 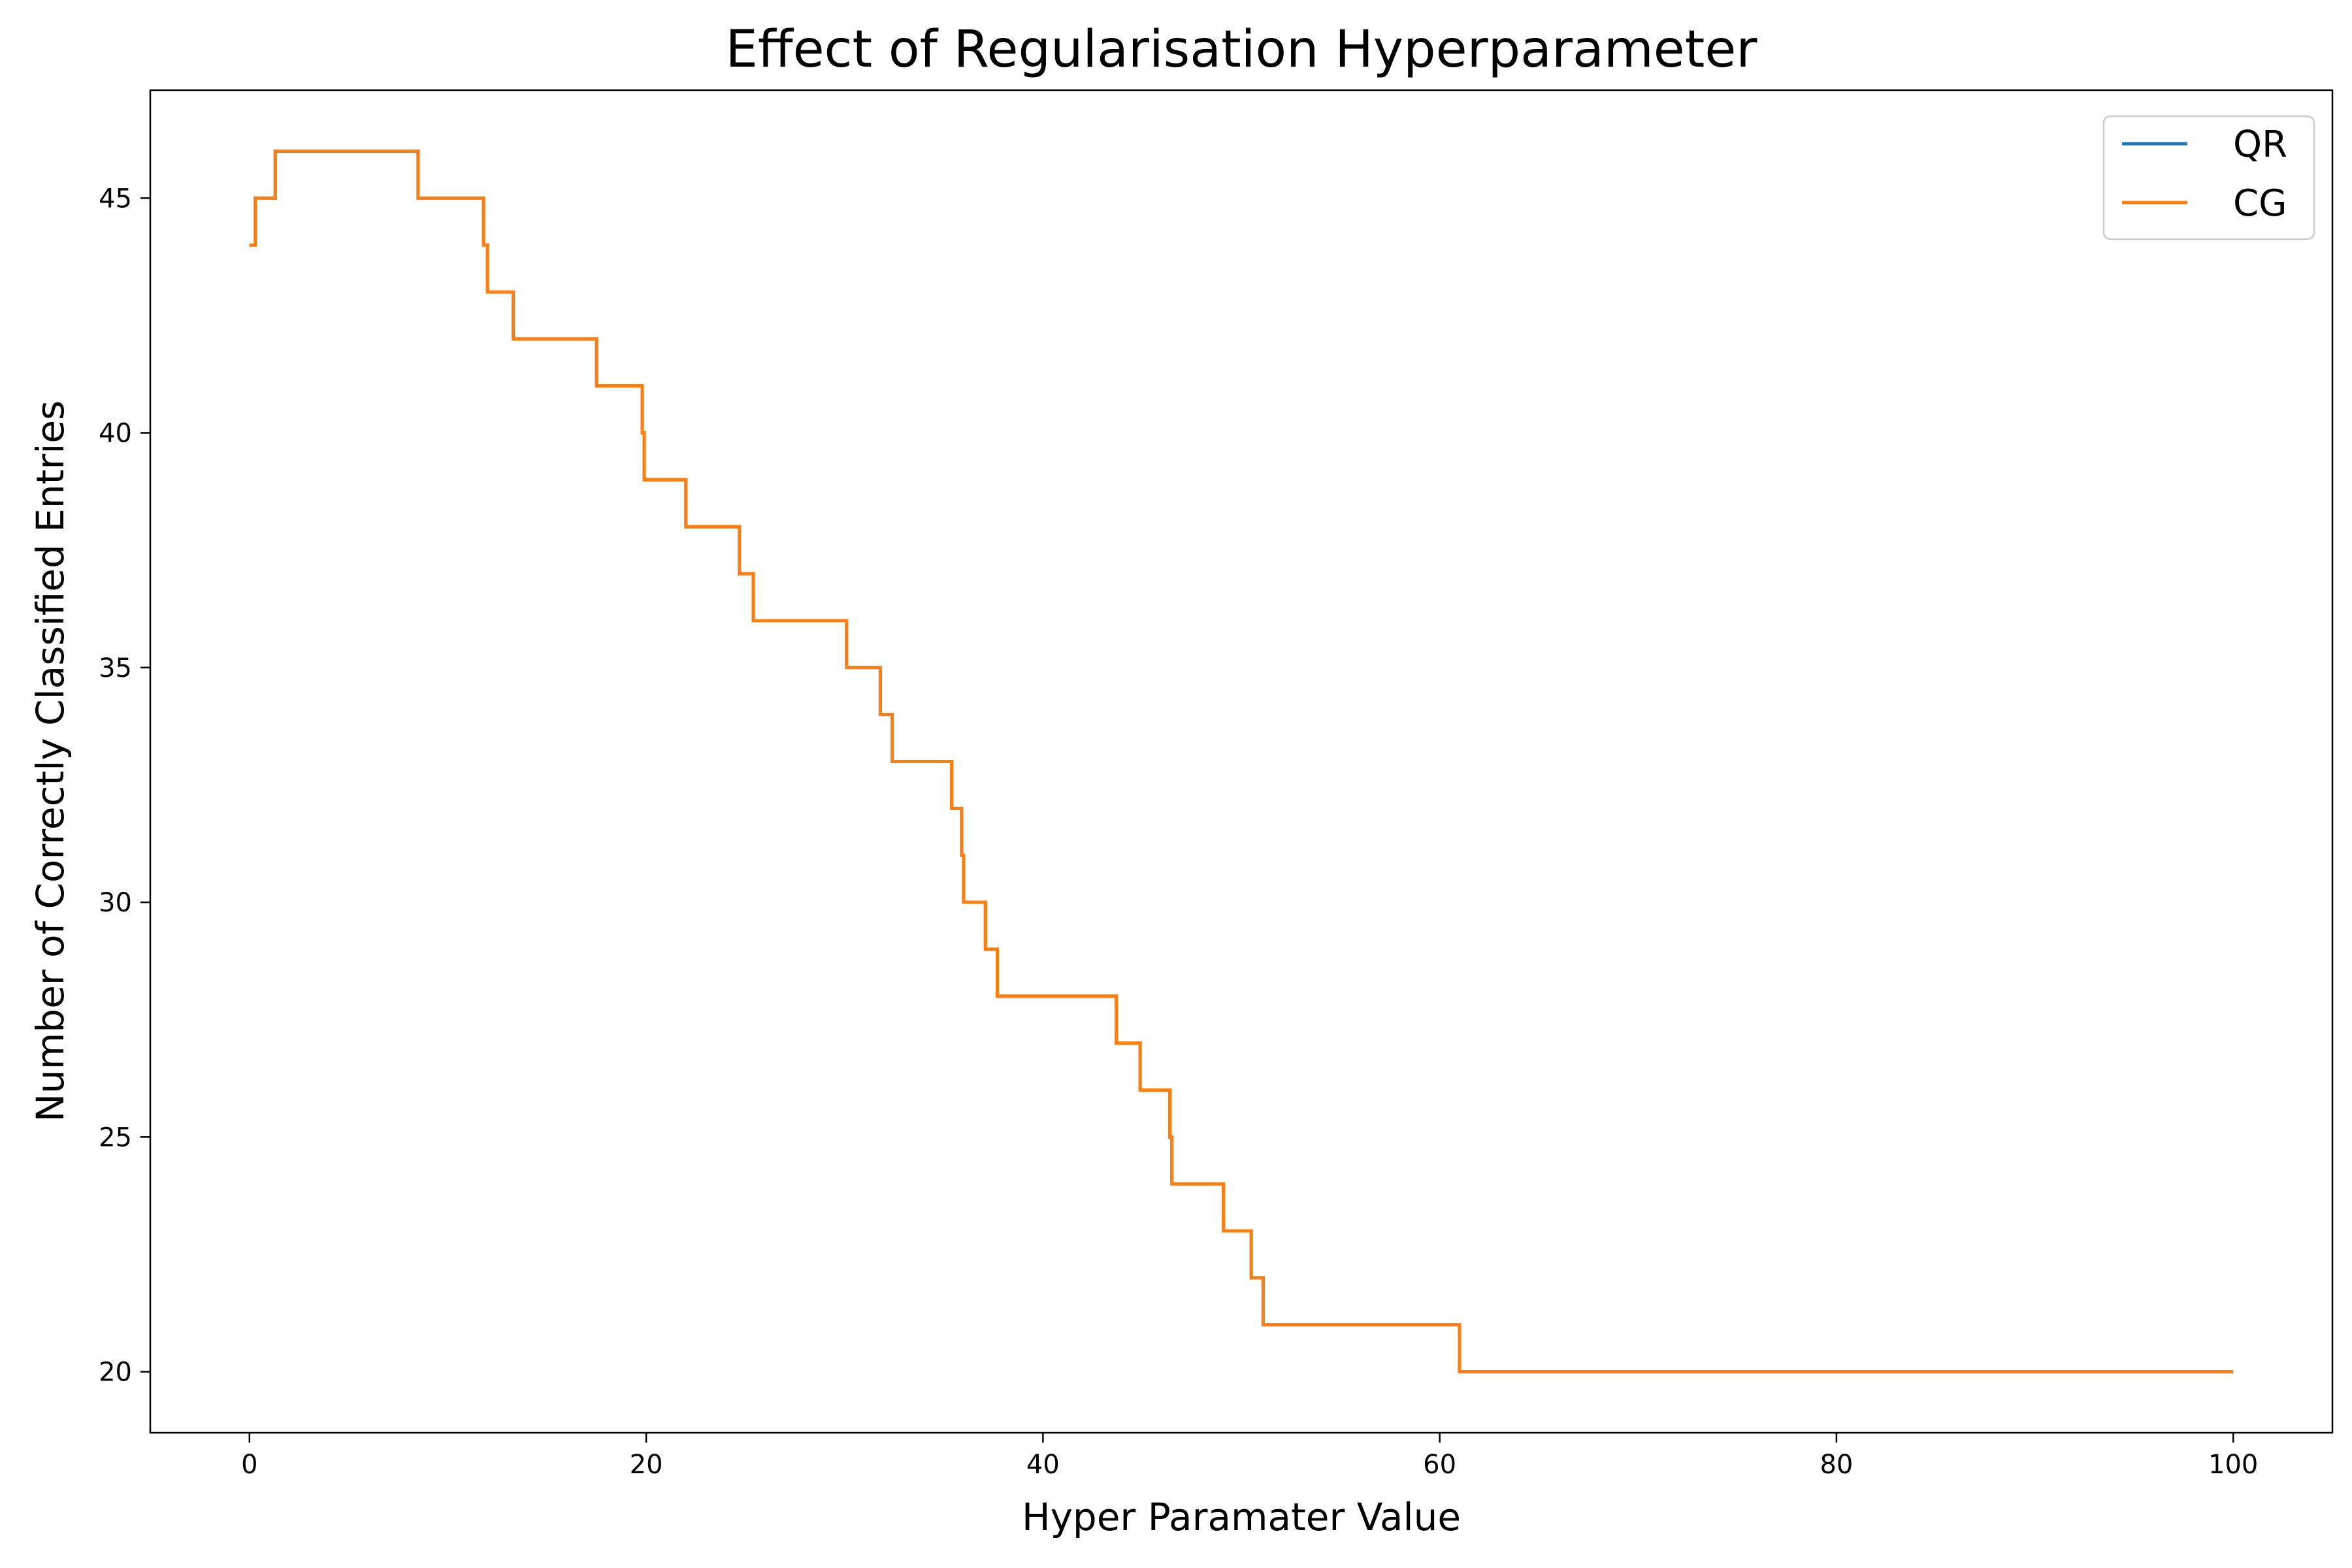 What do you see at coordinates (115, 199) in the screenshot?
I see `y-tick-label: 45` at bounding box center [115, 199].